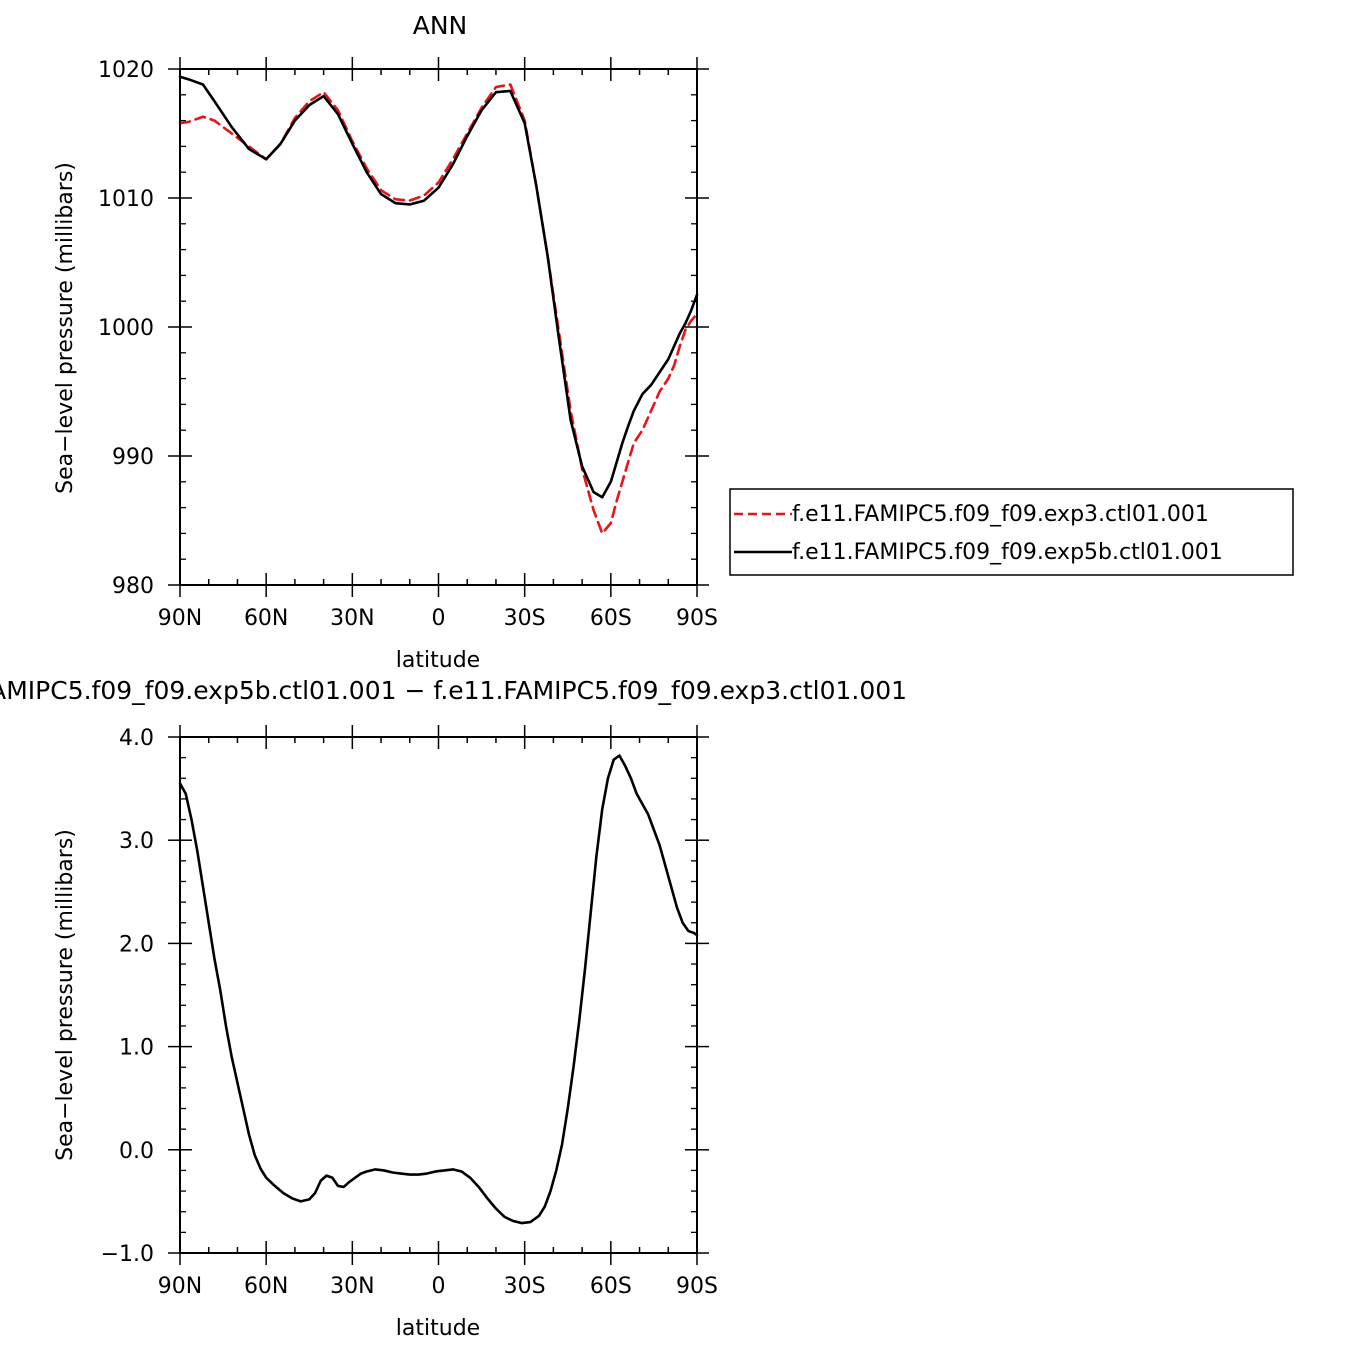 This screenshot has height=1347, width=1347. Describe the element at coordinates (136, 841) in the screenshot. I see `bottom-panel-y-tick-label: 3.0` at that location.